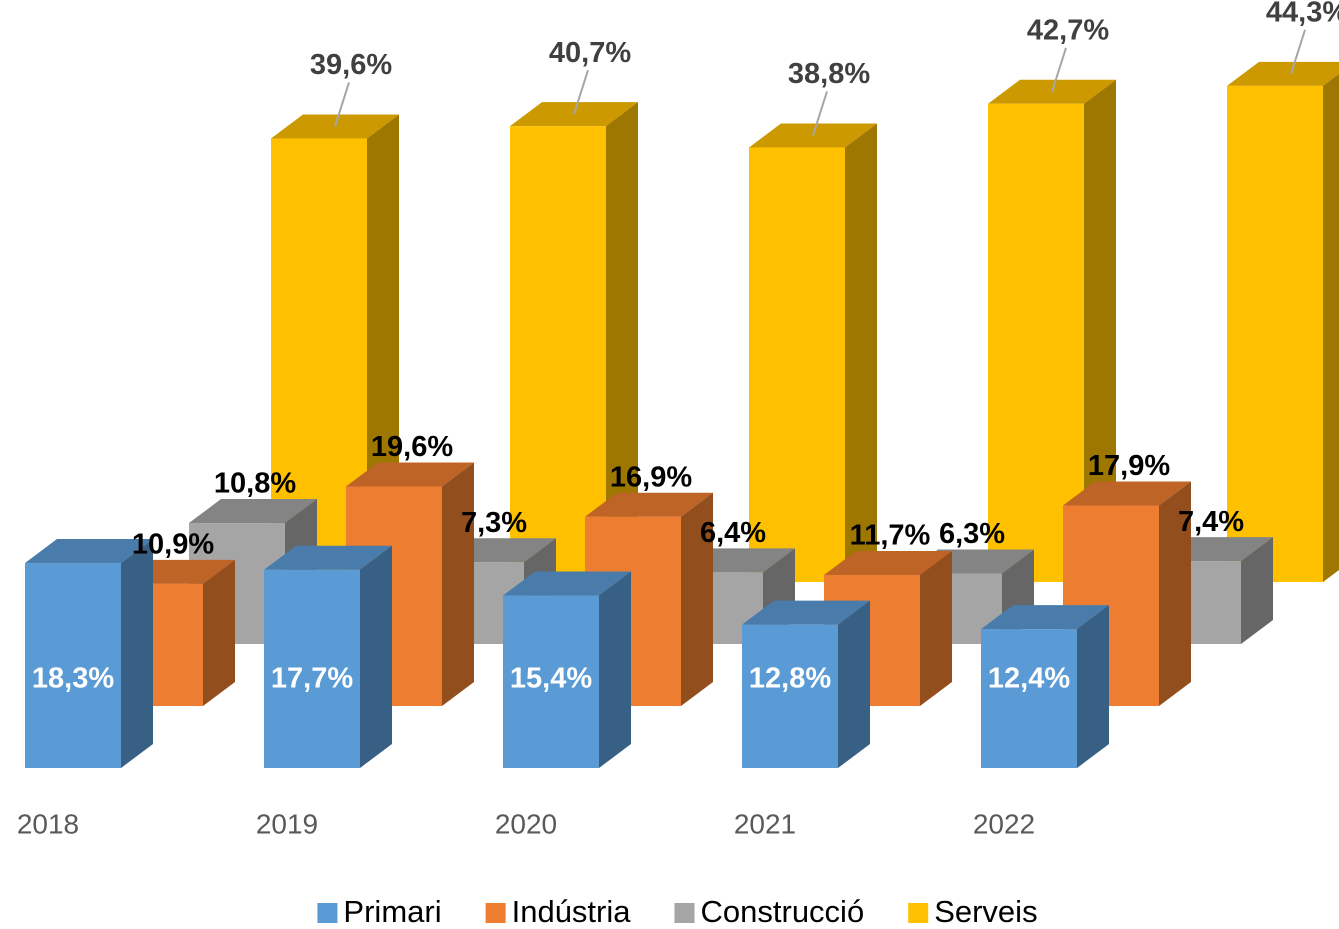 The image size is (1339, 929). Describe the element at coordinates (494, 523) in the screenshot. I see `data-label: 7,3%` at that location.